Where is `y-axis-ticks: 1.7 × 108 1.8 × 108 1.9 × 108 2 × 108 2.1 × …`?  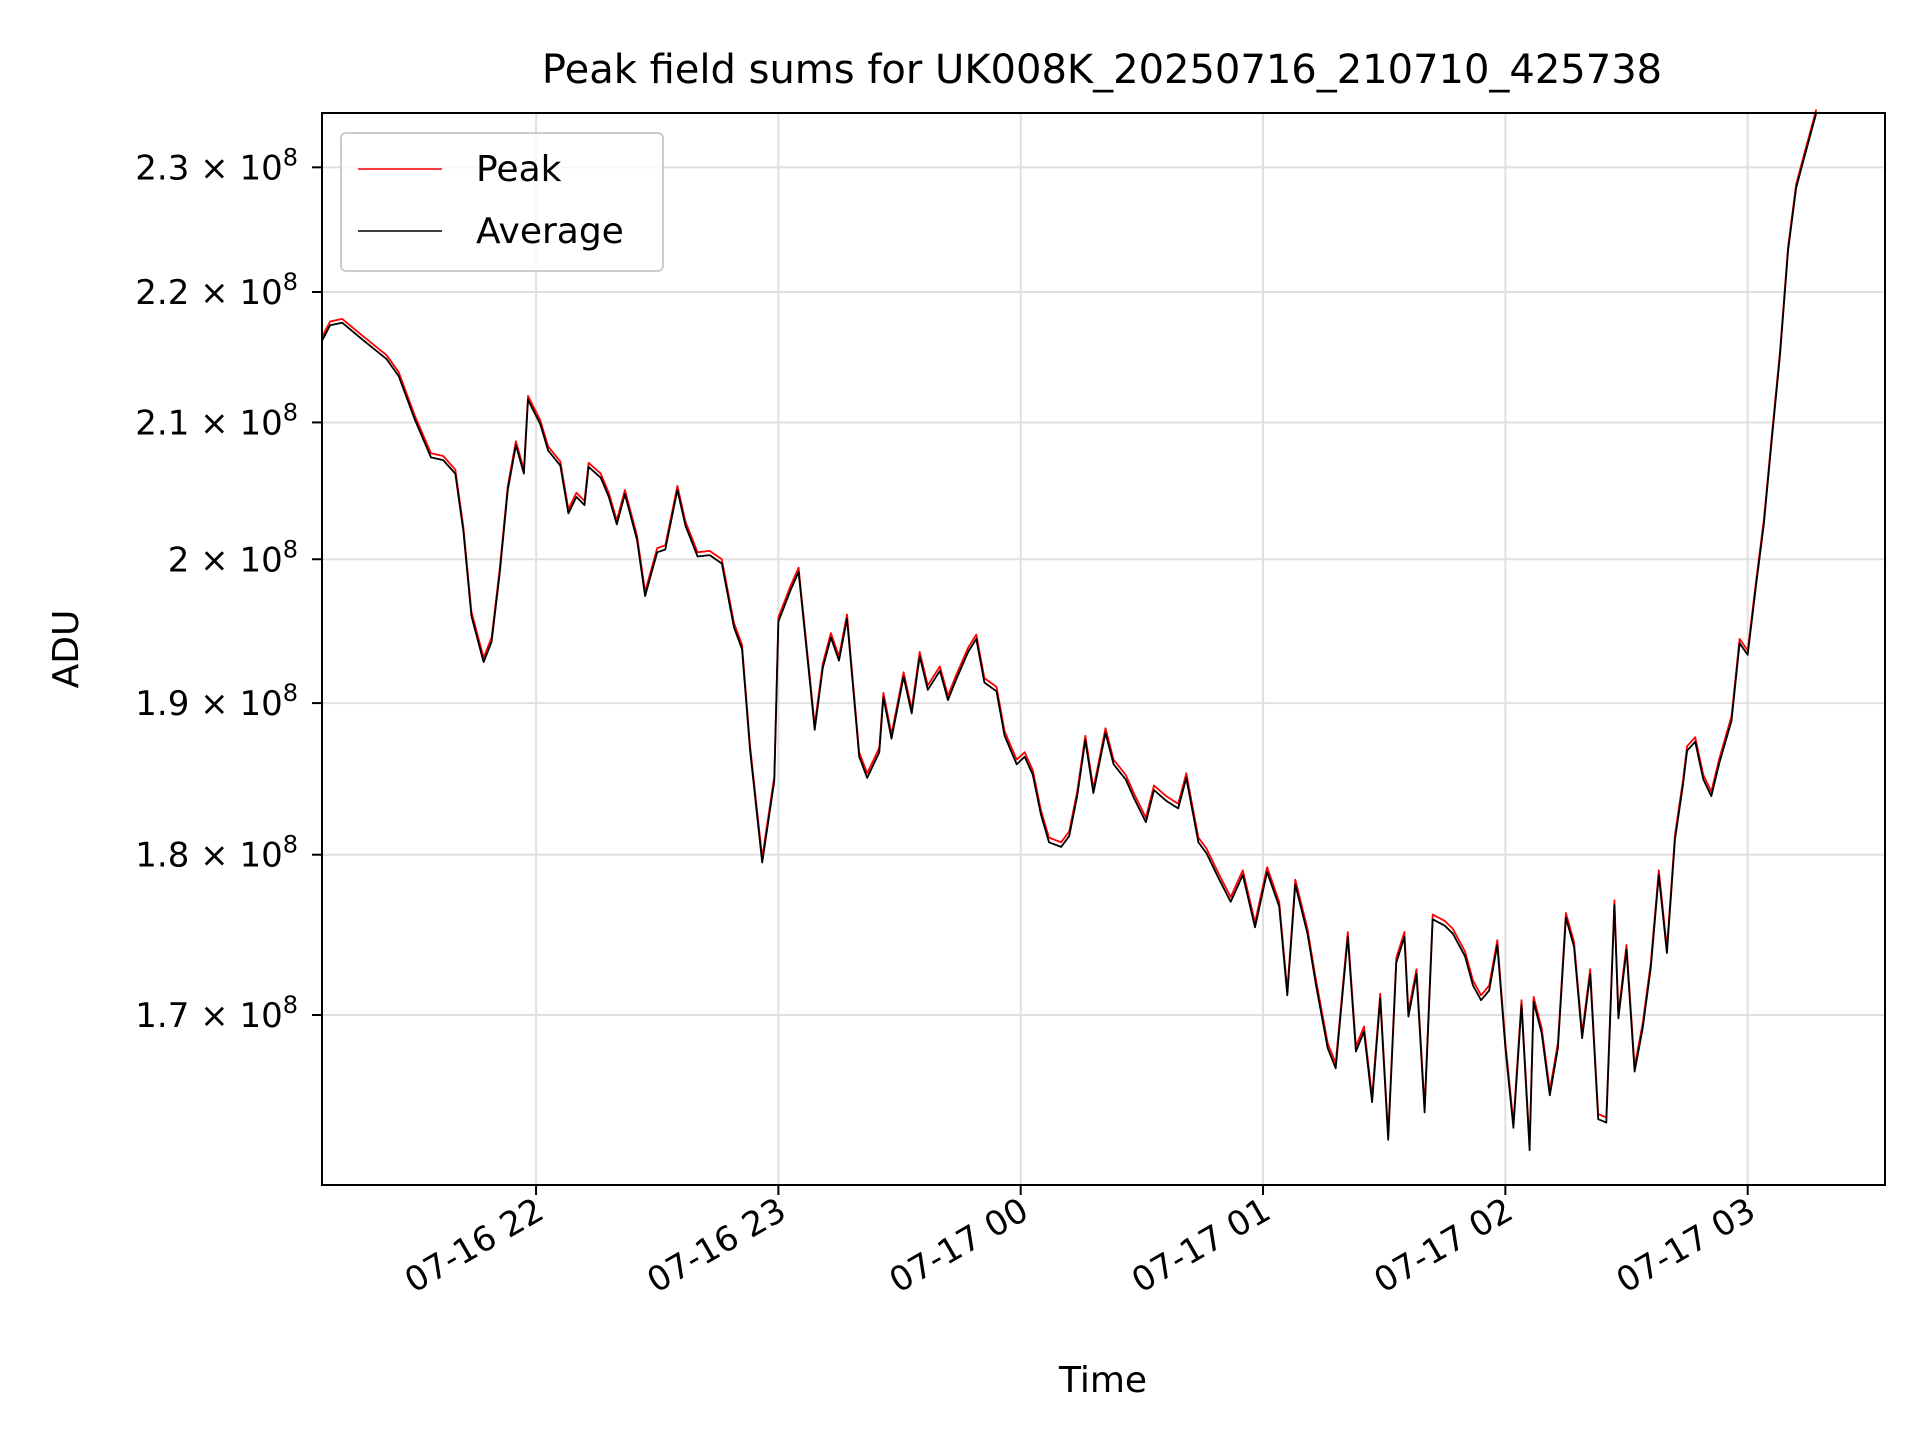
y-axis-ticks: 1.7 × 108 1.8 × 108 1.9 × 108 2 × 108 2.1 × … is located at coordinates (228, 589).